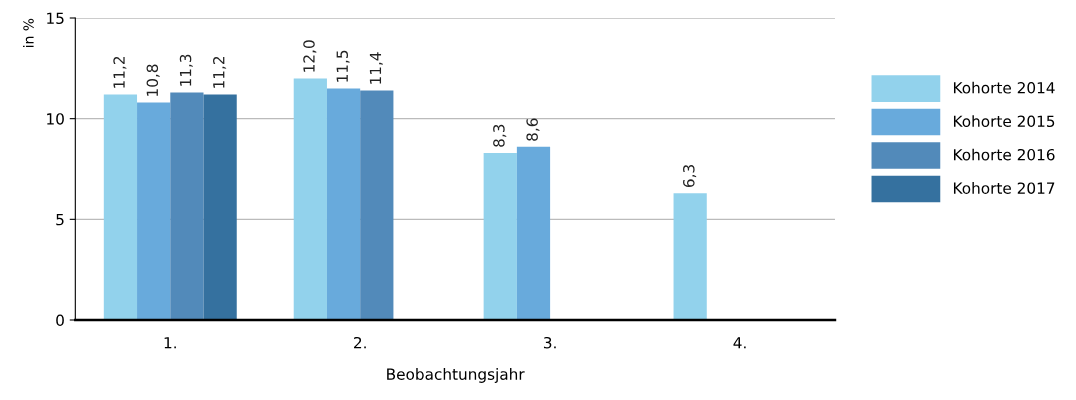  Describe the element at coordinates (376, 68) in the screenshot. I see `data-label: 11,4` at that location.